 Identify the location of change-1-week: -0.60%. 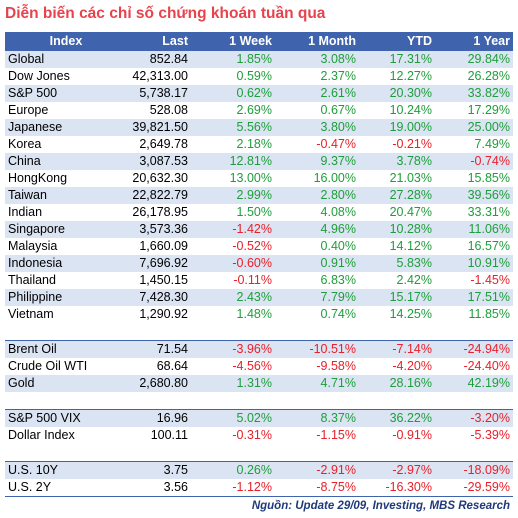
(233, 263).